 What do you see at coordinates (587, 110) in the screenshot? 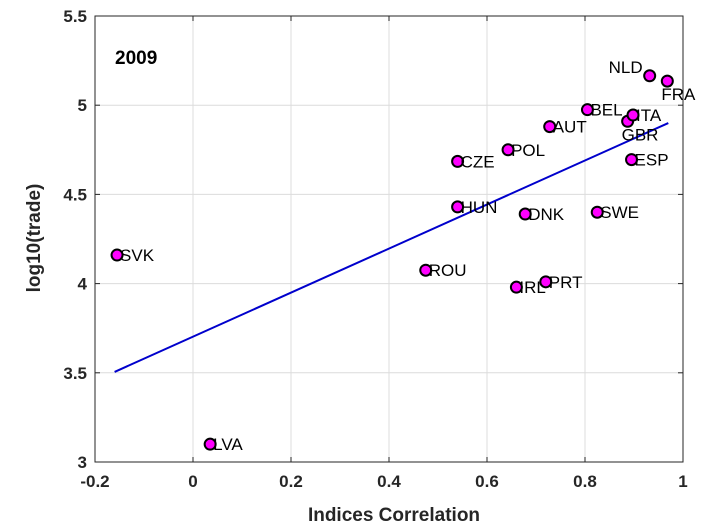
I see `data-point-bel` at bounding box center [587, 110].